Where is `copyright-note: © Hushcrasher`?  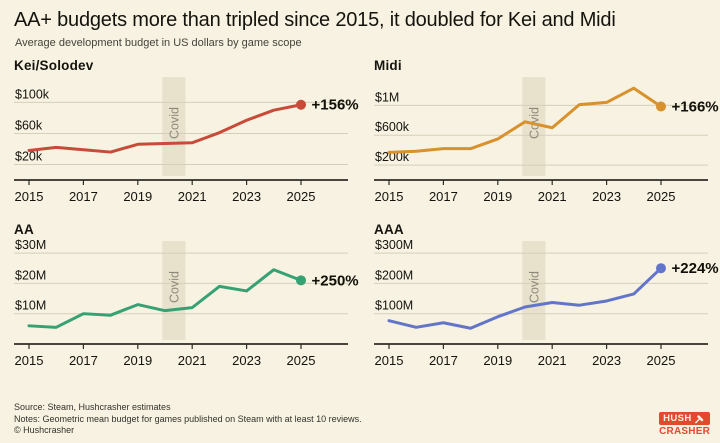 copyright-note: © Hushcrasher is located at coordinates (44, 430).